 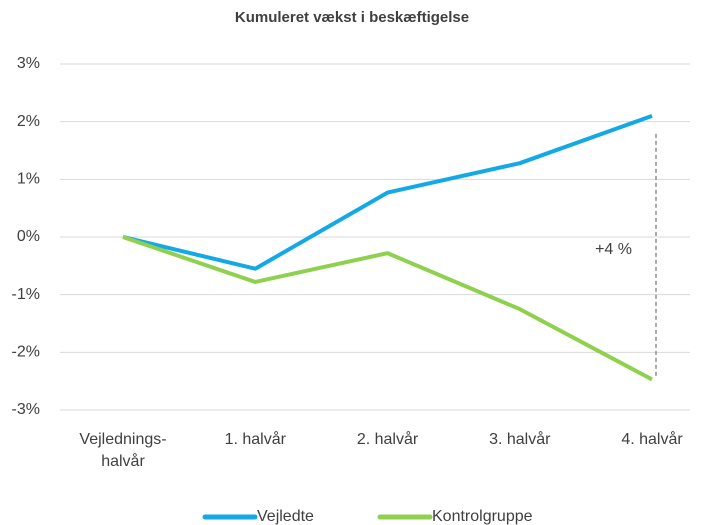 What do you see at coordinates (26, 352) in the screenshot?
I see `y-tick-label: -2%` at bounding box center [26, 352].